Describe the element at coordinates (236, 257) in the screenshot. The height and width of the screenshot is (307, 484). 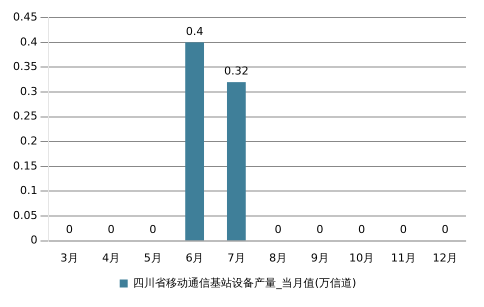
I see `x-tick-label: 7月` at that location.